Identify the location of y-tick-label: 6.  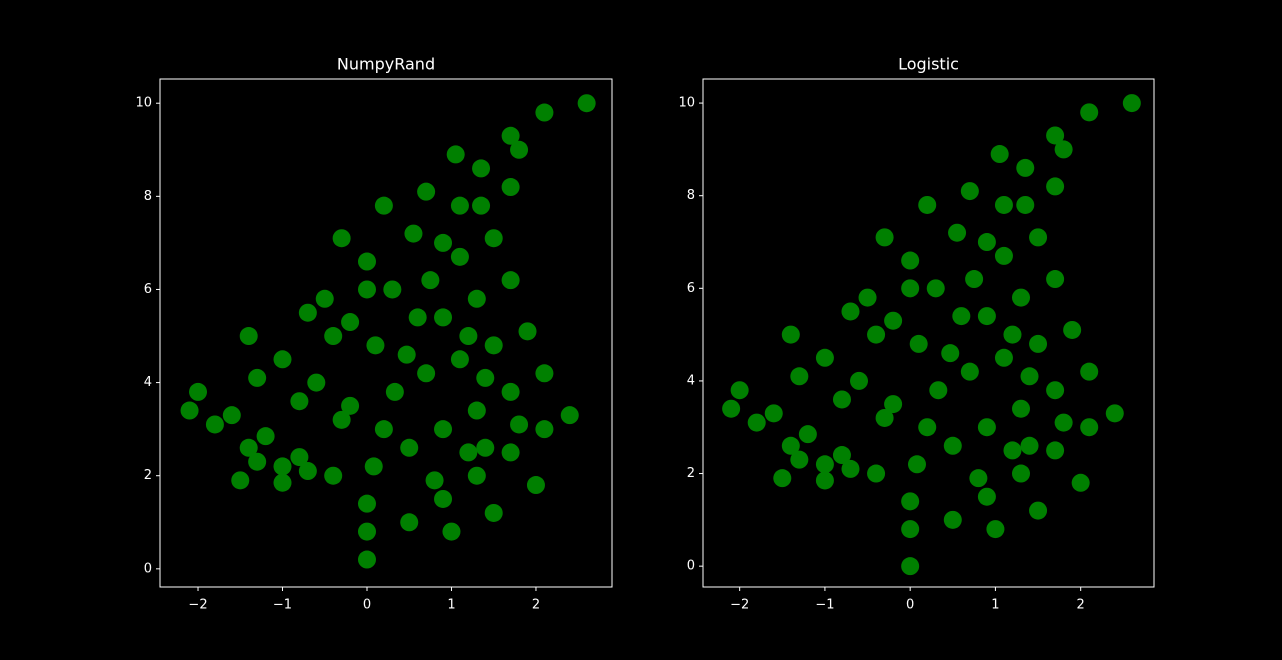
(148, 289).